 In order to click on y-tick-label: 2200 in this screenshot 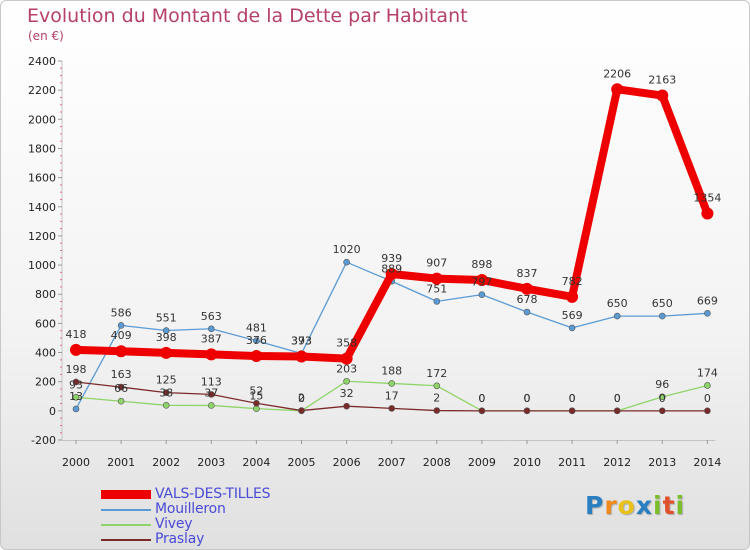, I will do `click(42, 90)`.